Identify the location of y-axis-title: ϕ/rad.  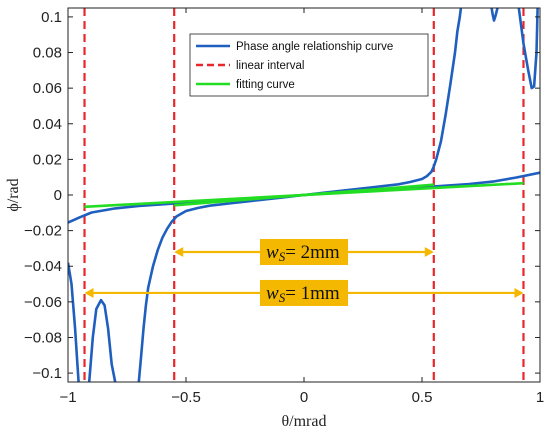
(13, 194).